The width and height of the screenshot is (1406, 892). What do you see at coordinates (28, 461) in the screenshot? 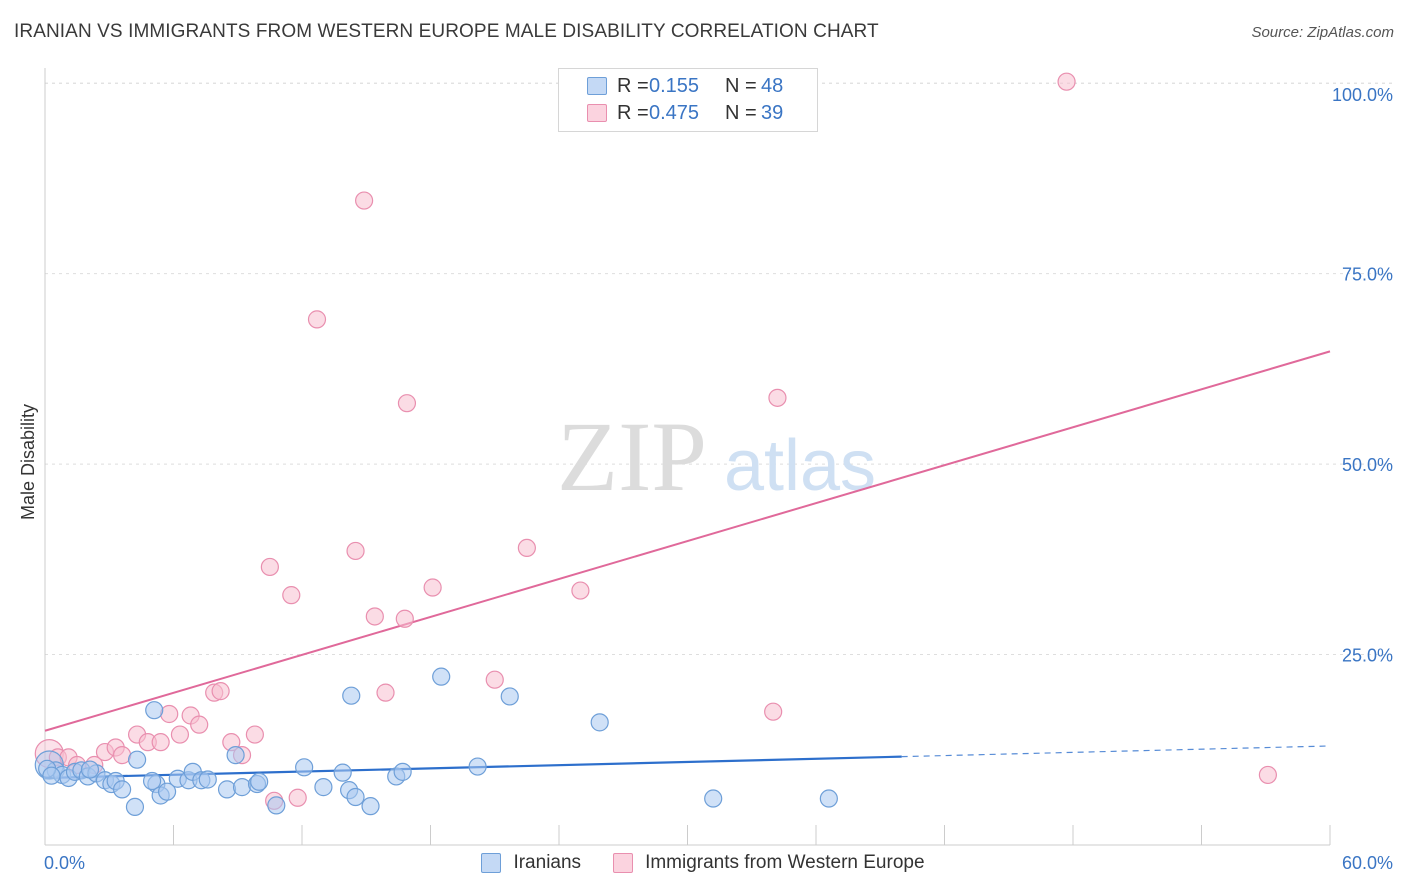
I see `y-axis-label: Male Disability` at bounding box center [28, 461].